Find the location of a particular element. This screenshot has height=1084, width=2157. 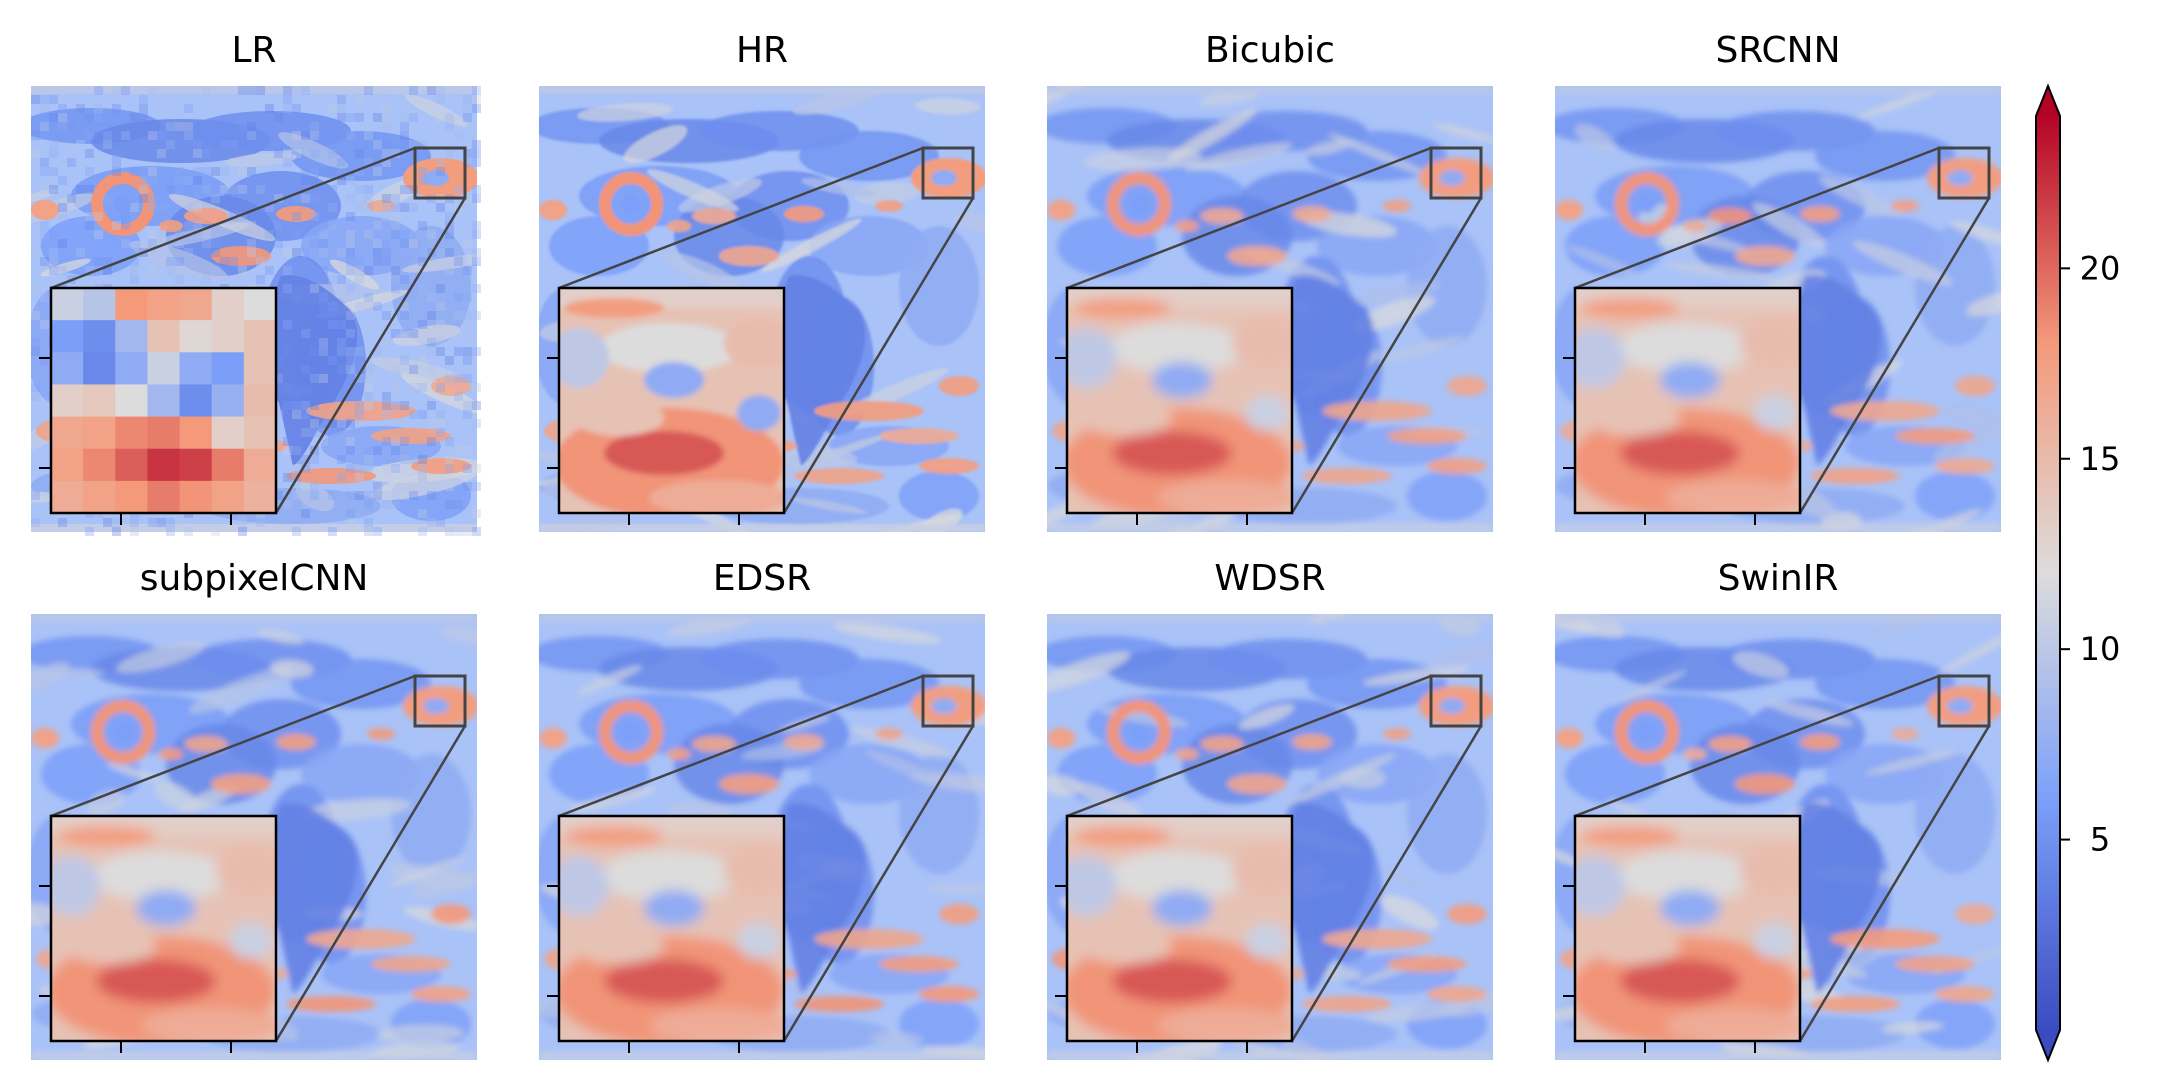

panel-title: Bicubic is located at coordinates (1270, 50).